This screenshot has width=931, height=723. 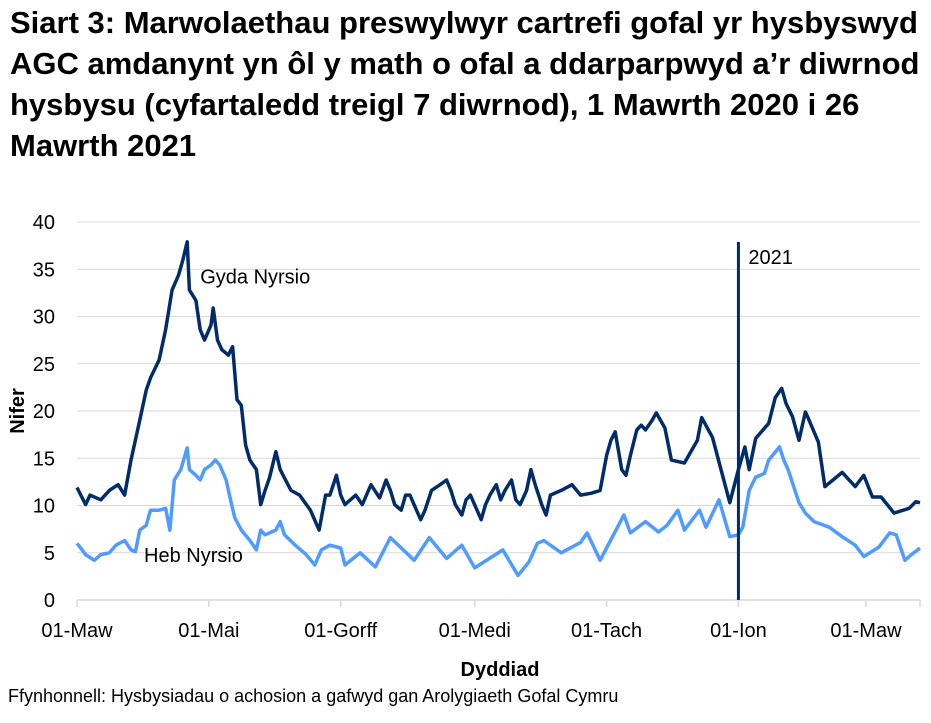 What do you see at coordinates (208, 631) in the screenshot?
I see `x-tick-label: 01-Mai` at bounding box center [208, 631].